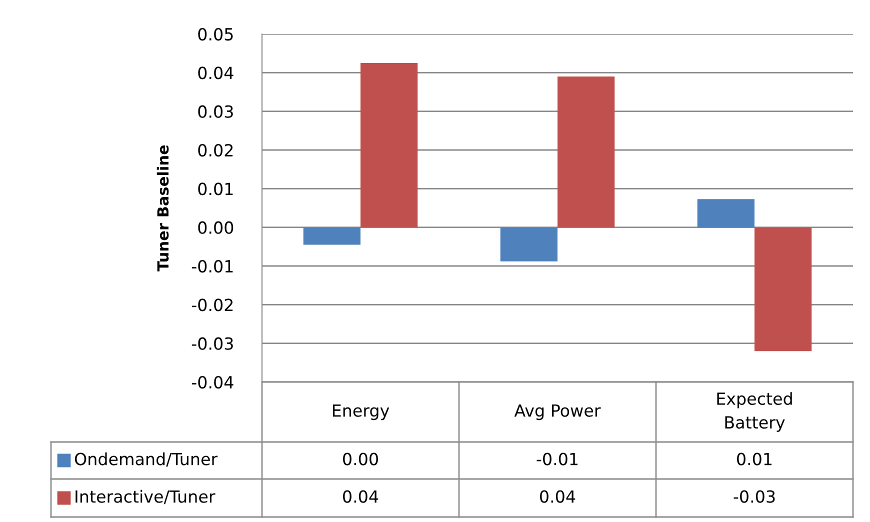 The height and width of the screenshot is (522, 870). I want to click on x-tick-label: Expected Battery, so click(754, 412).